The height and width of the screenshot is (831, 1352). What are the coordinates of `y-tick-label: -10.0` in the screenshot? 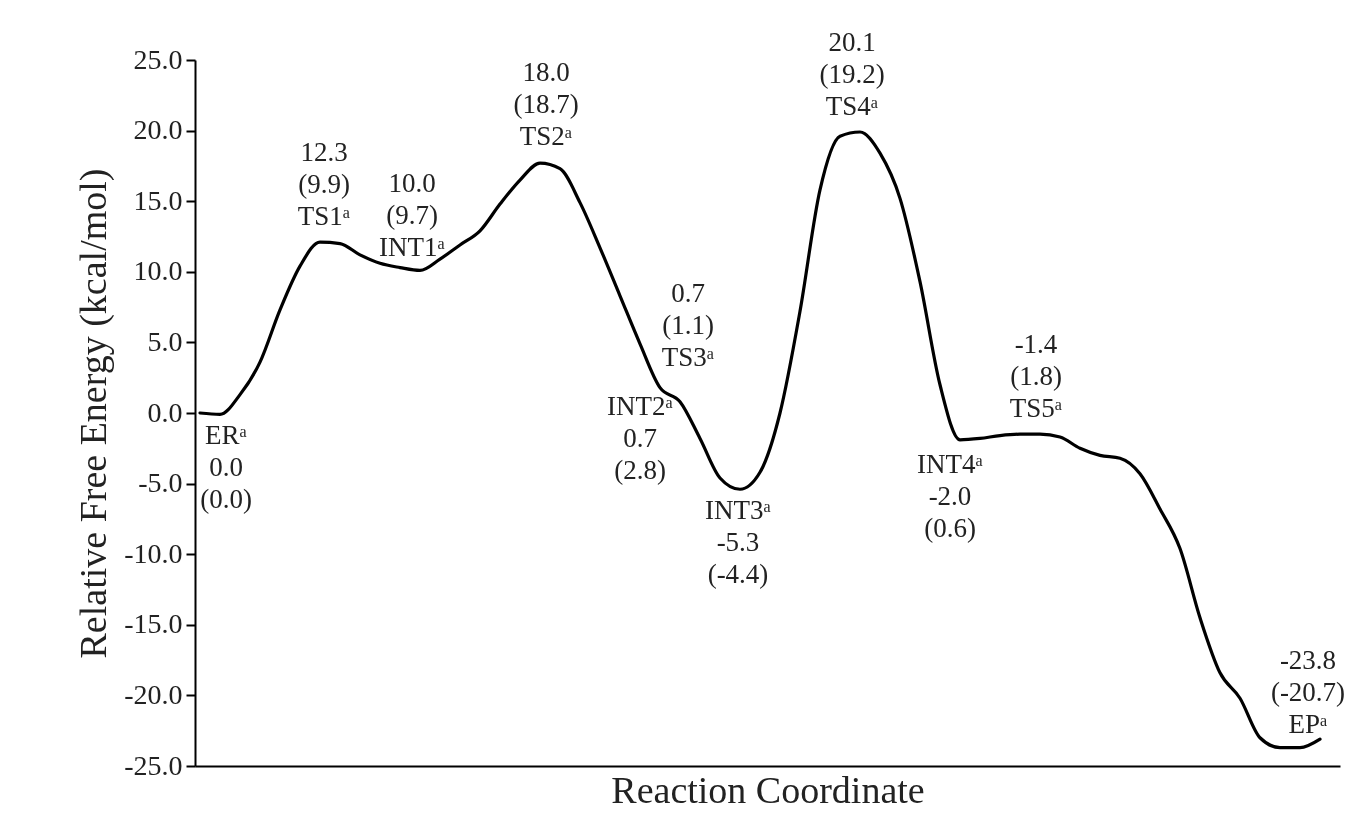 It's located at (153, 553).